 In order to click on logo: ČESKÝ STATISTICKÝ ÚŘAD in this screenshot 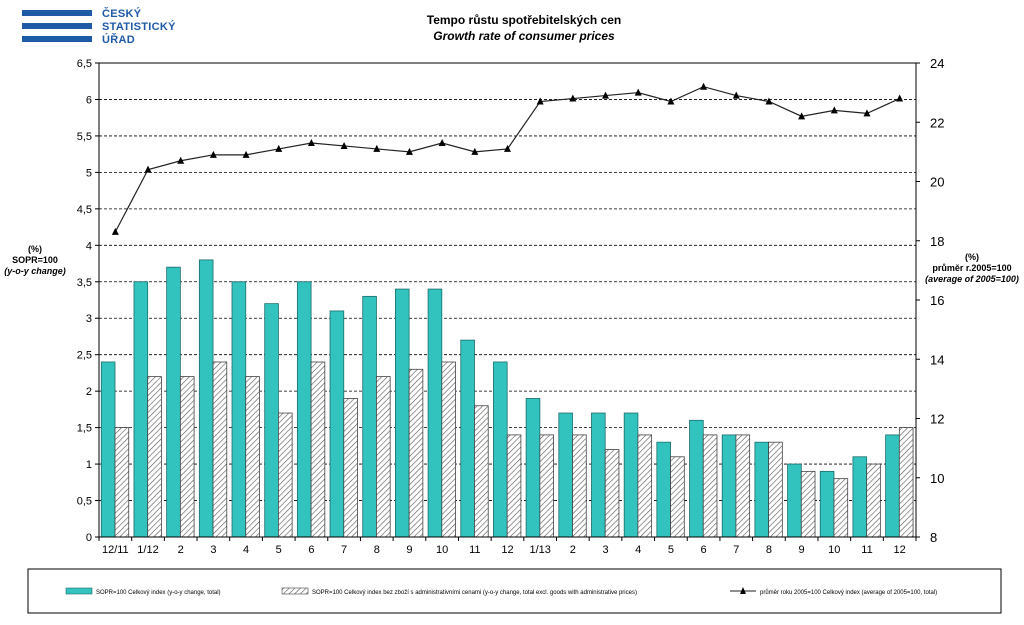, I will do `click(122, 26)`.